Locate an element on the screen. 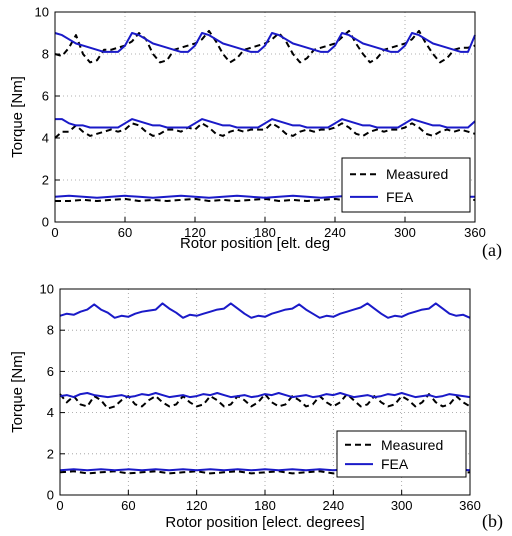  x-axis-title: Rotor position [elt. deg is located at coordinates (255, 243).